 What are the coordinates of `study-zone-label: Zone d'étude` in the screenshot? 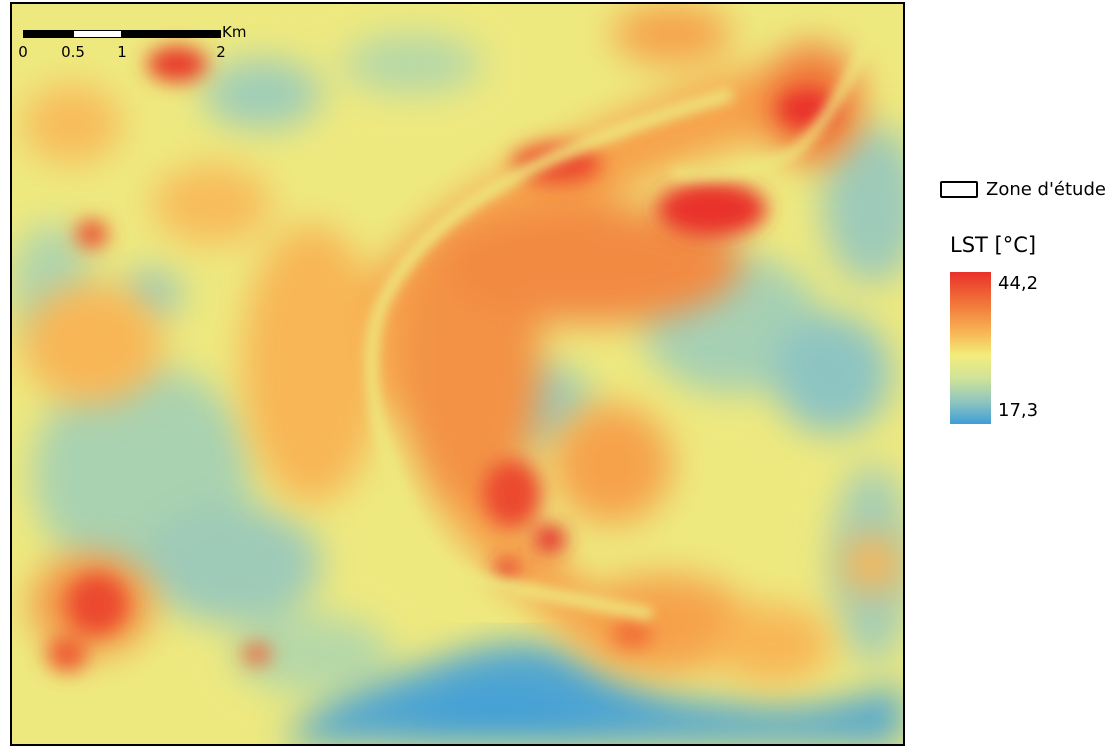 It's located at (1046, 189).